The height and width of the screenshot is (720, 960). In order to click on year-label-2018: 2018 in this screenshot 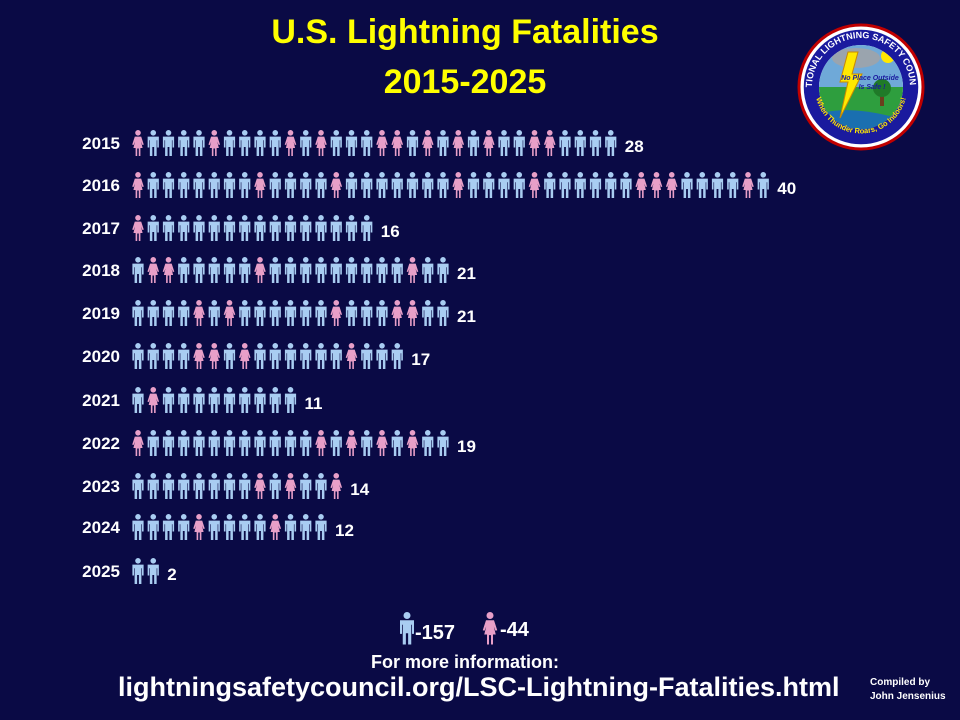, I will do `click(101, 270)`.